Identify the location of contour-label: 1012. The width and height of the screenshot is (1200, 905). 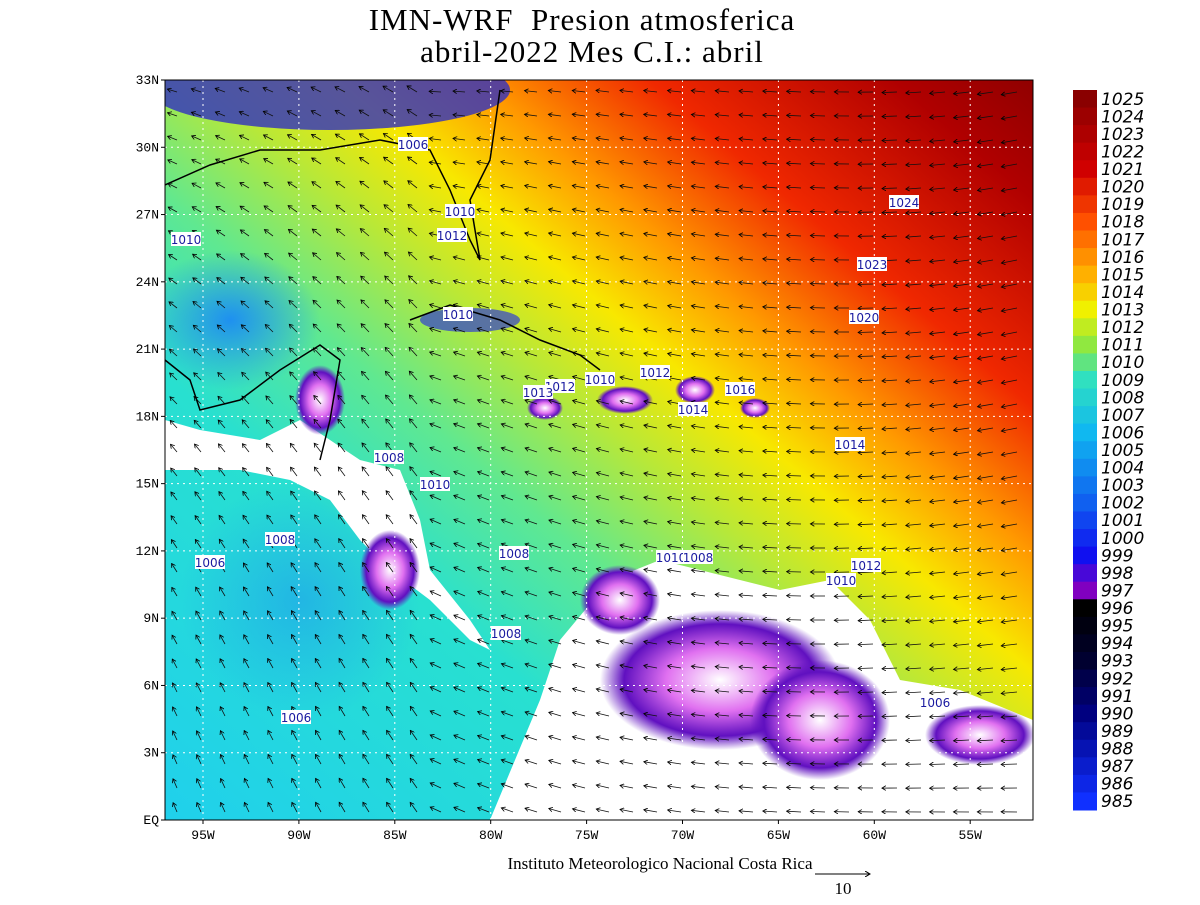
(866, 566).